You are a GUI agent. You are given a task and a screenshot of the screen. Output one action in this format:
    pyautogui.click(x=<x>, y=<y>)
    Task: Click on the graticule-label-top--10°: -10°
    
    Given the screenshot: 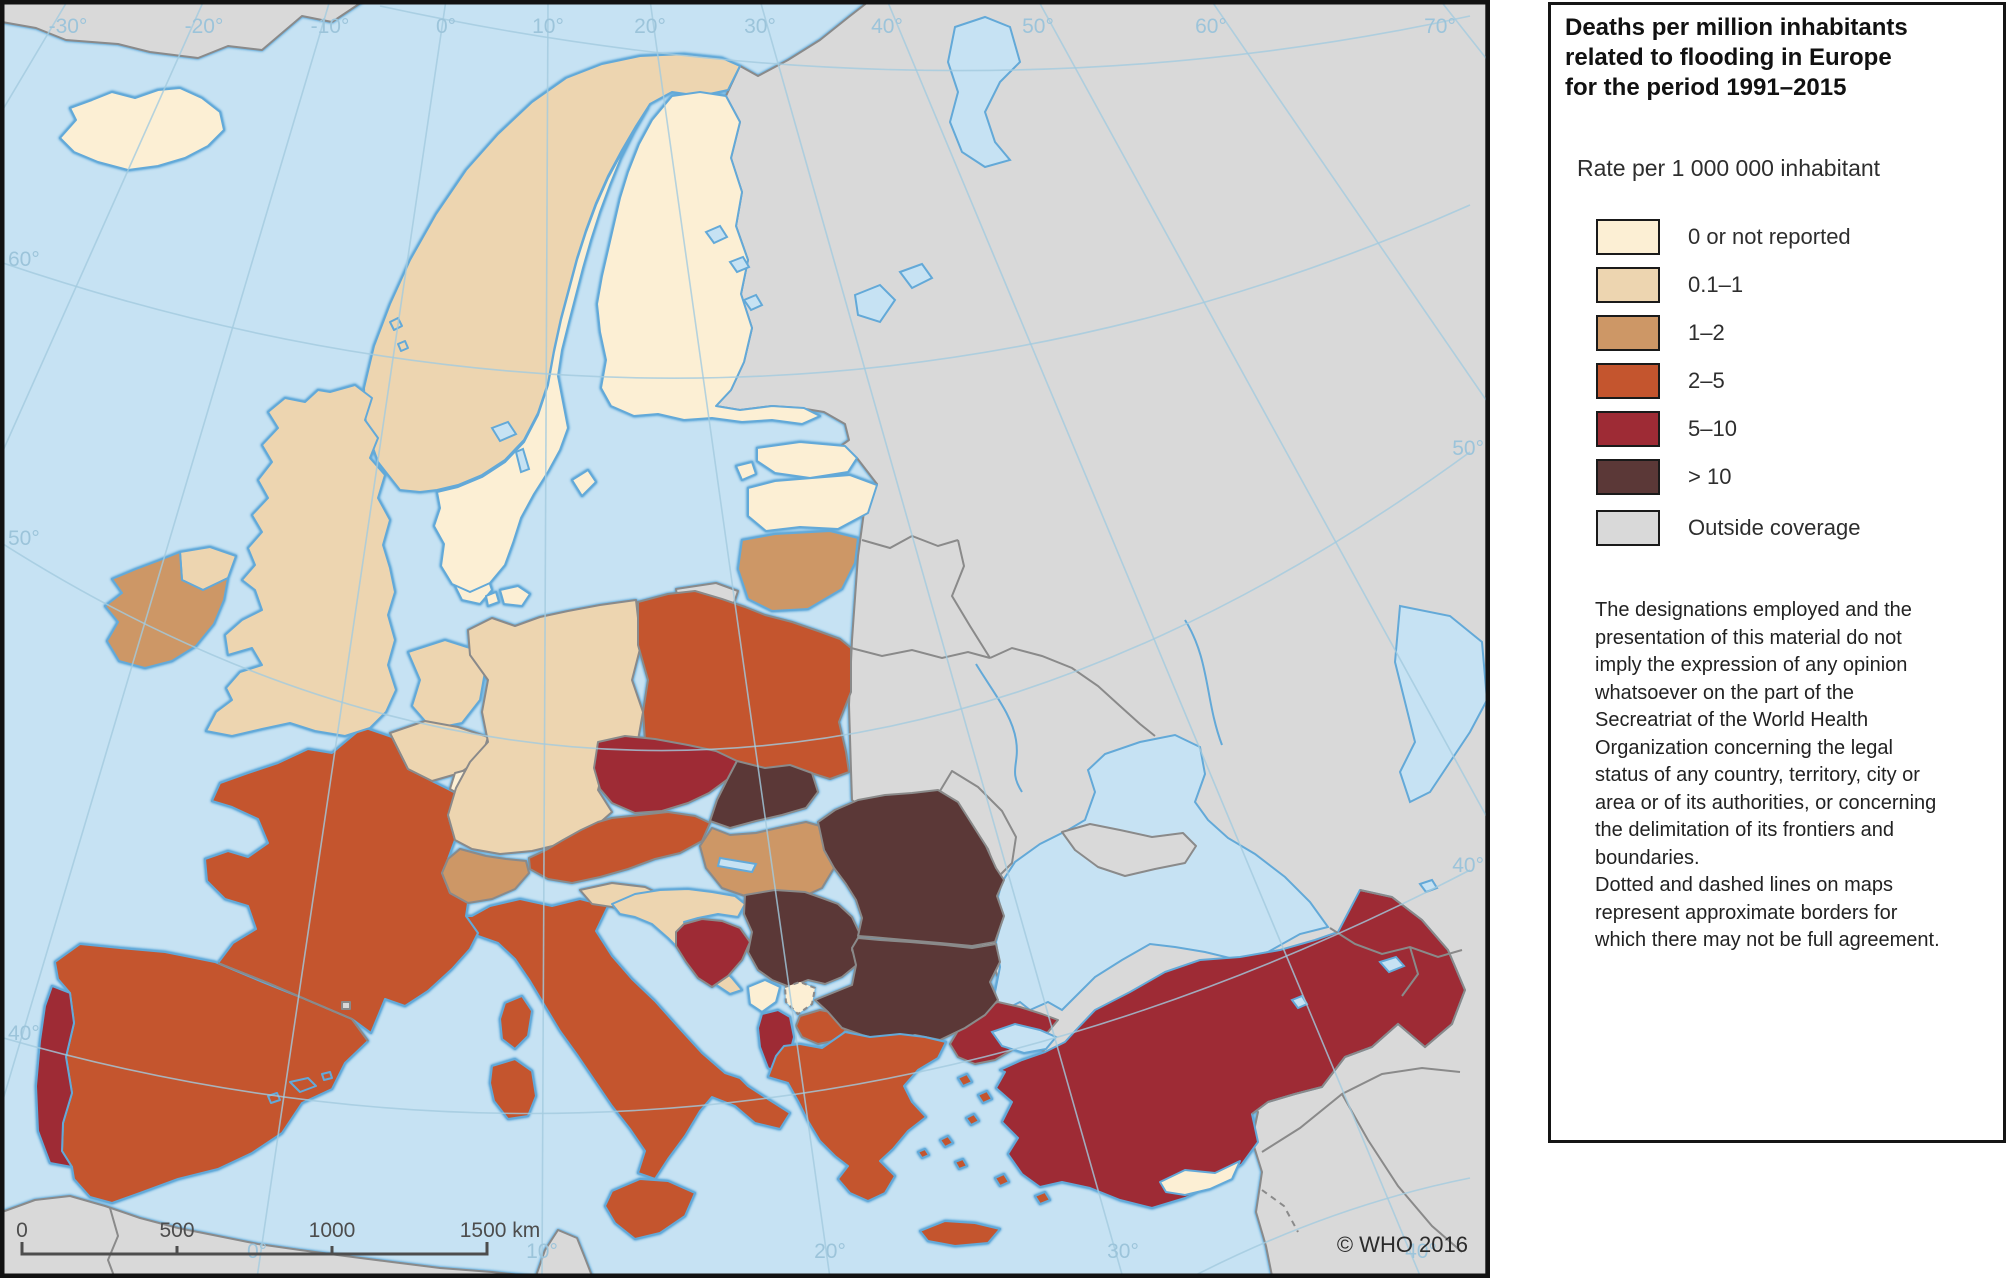 What is the action you would take?
    pyautogui.click(x=330, y=26)
    